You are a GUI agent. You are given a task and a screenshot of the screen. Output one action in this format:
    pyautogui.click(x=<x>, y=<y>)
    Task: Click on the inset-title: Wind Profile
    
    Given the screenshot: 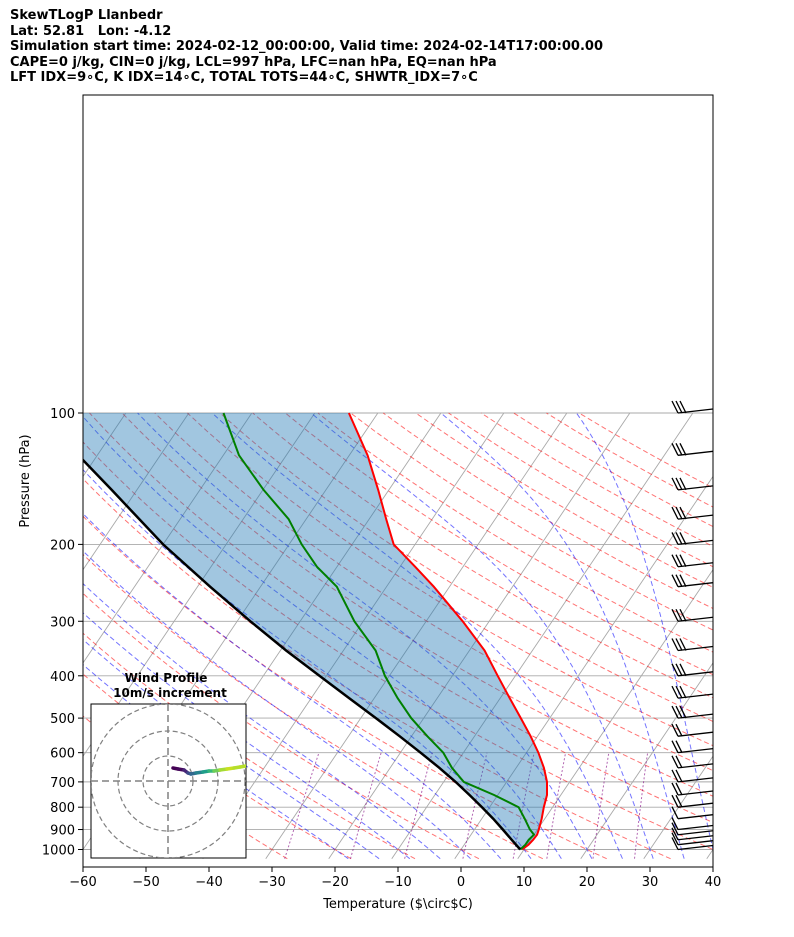 What is the action you would take?
    pyautogui.click(x=166, y=678)
    